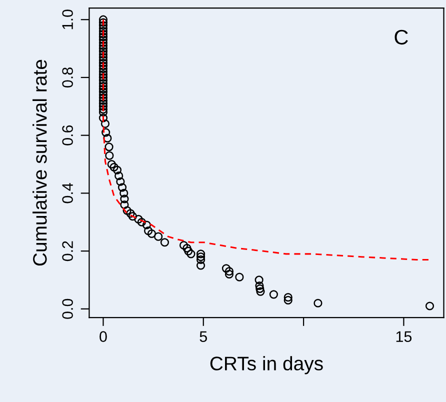 This screenshot has width=446, height=402. What do you see at coordinates (67, 251) in the screenshot?
I see `y-tick-label: 0.2` at bounding box center [67, 251].